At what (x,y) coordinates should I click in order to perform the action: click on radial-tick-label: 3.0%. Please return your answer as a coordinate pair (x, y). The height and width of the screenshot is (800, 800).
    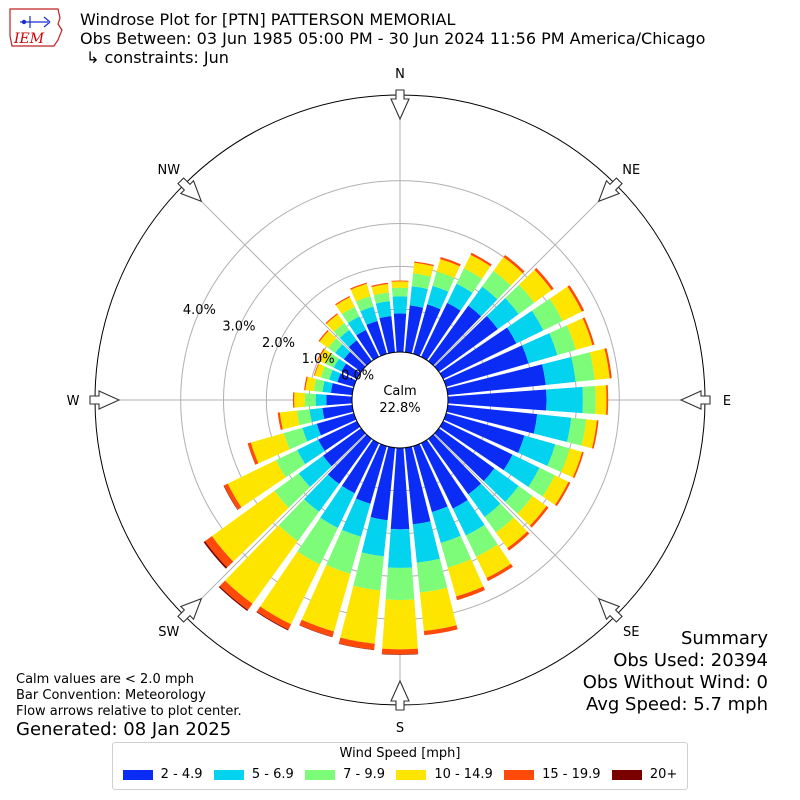
    Looking at the image, I should click on (238, 326).